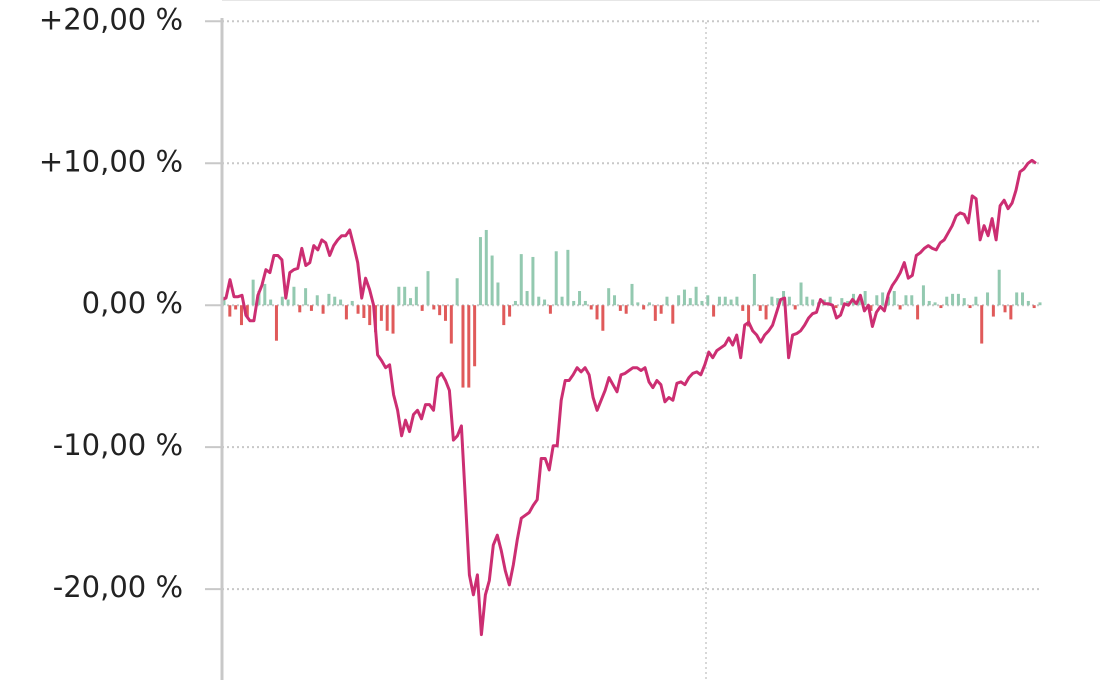  Describe the element at coordinates (132, 303) in the screenshot. I see `y-tick-label: 0,00 %` at that location.